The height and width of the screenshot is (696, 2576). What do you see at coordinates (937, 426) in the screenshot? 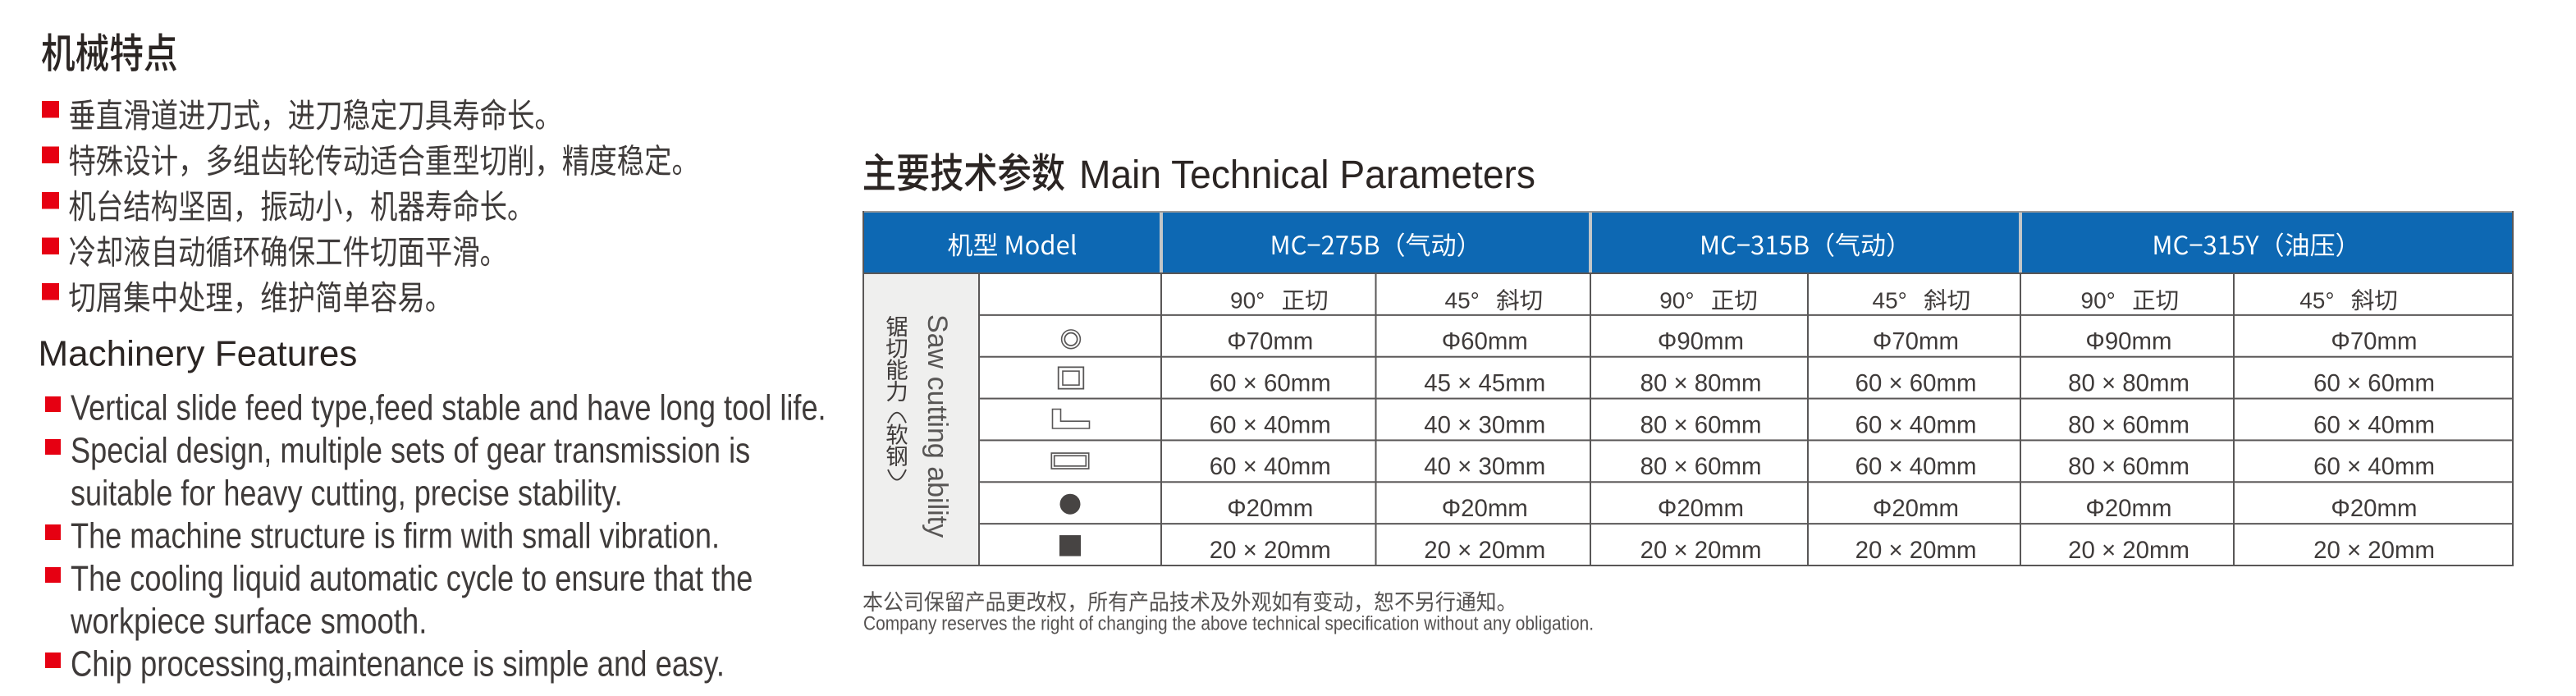
I see `svg-text: Saw cutting ability` at bounding box center [937, 426].